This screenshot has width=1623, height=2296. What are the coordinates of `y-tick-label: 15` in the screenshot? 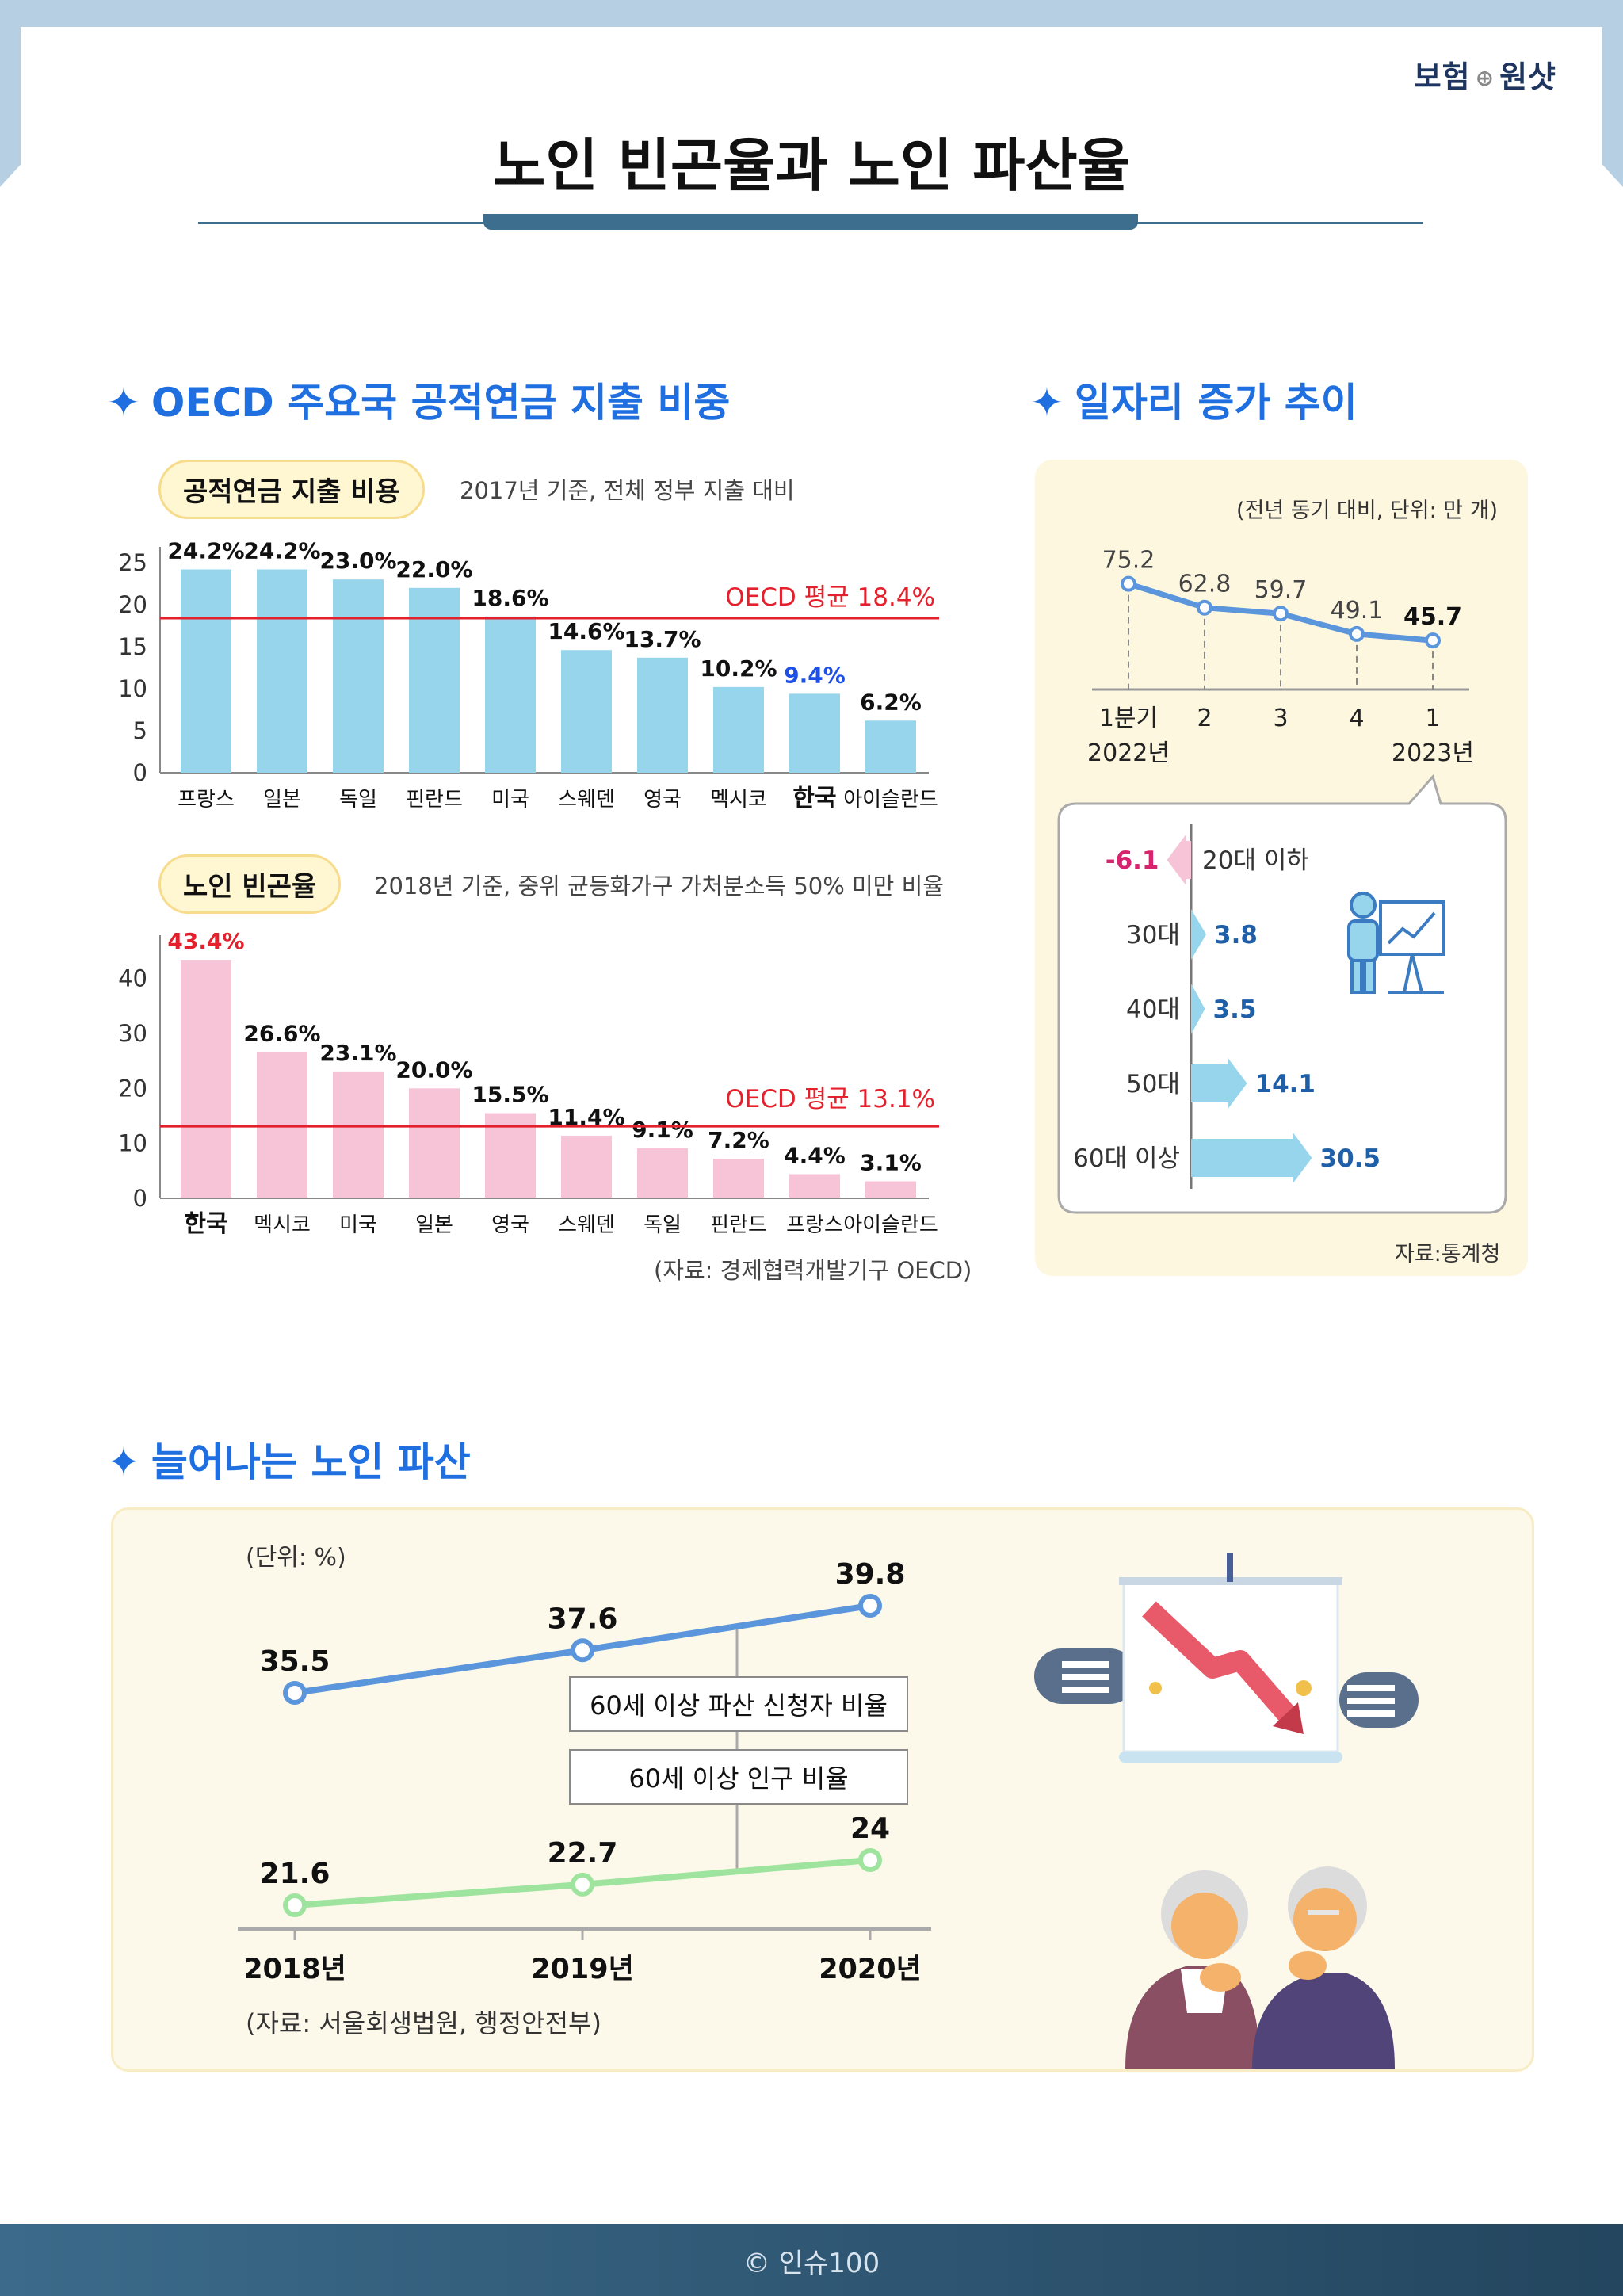 It's located at (132, 646).